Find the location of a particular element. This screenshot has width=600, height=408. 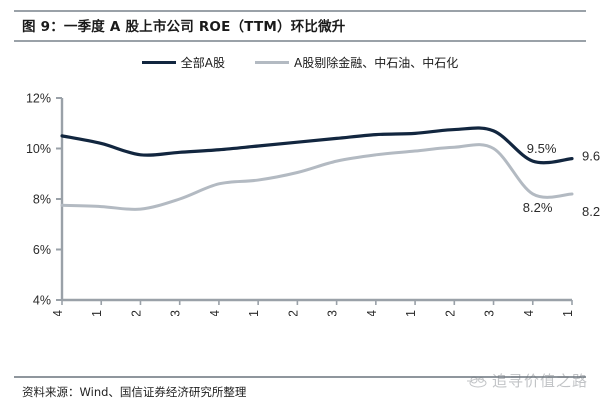

y-tick-label: 4% is located at coordinates (42, 301).